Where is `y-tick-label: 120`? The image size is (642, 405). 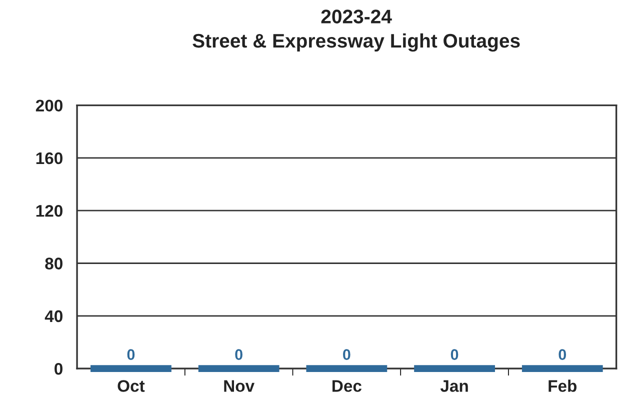
y-tick-label: 120 is located at coordinates (49, 211).